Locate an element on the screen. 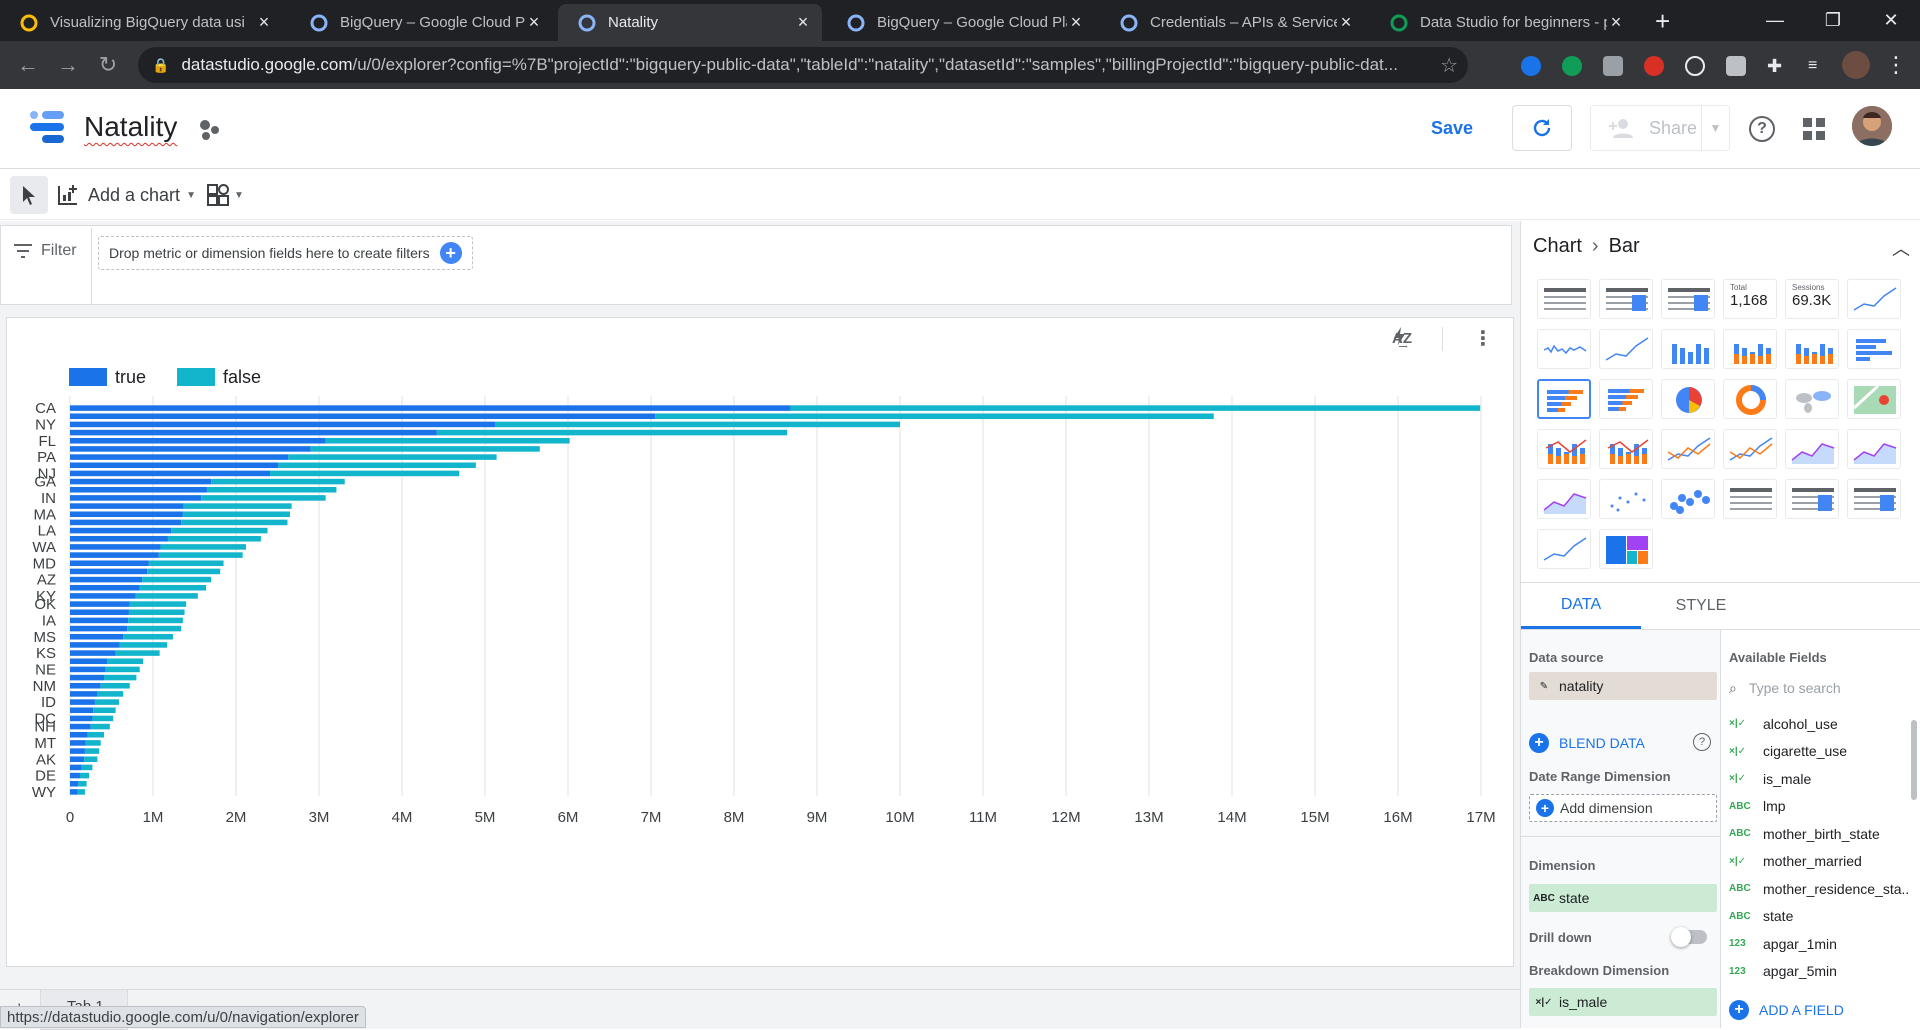 This screenshot has height=1030, width=1920. minimize-button: — is located at coordinates (1775, 20).